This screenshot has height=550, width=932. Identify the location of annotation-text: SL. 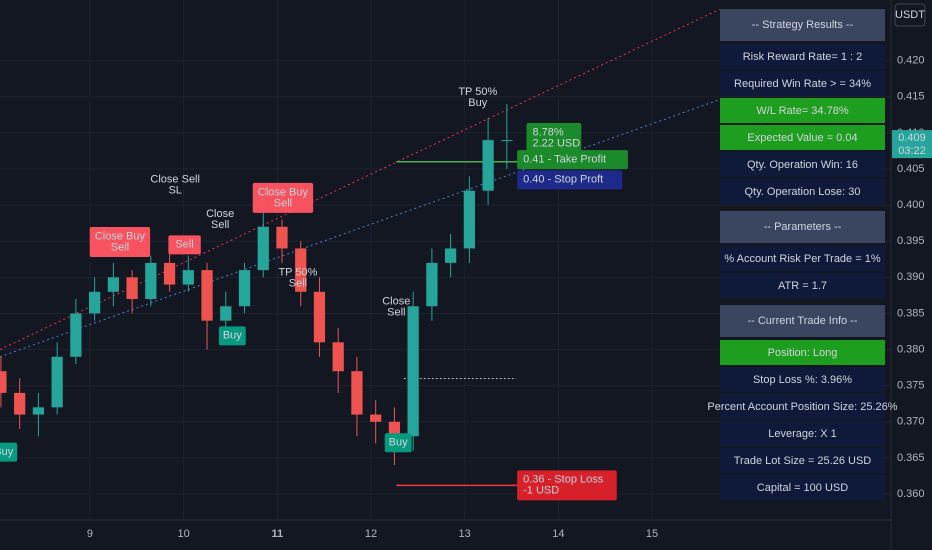
(174, 190).